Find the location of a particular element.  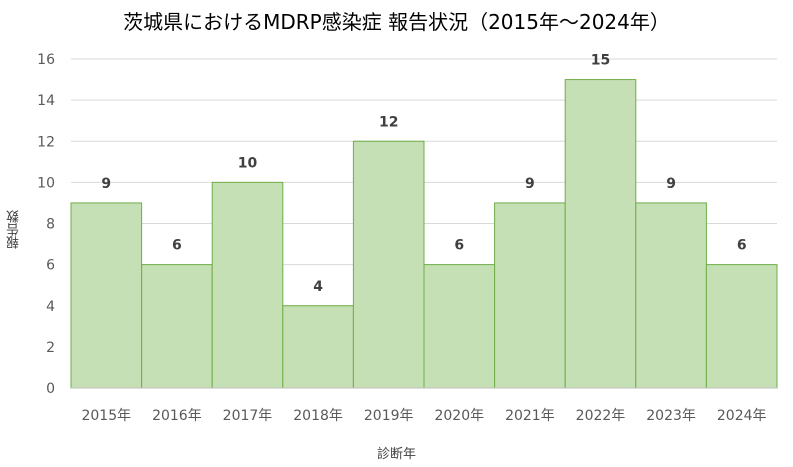

y-tick-label: 0 is located at coordinates (50, 389).